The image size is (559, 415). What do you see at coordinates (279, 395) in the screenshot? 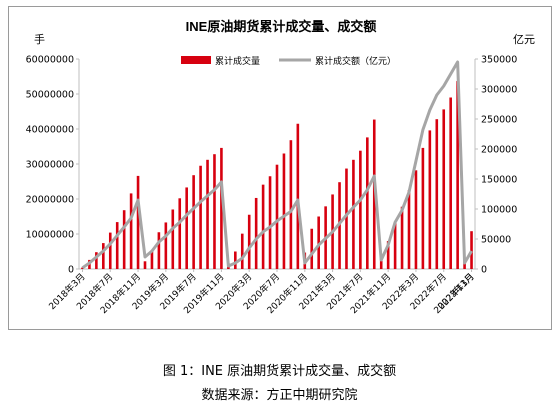
I see `source-caption: 数据来源：方正中期研究院` at bounding box center [279, 395].